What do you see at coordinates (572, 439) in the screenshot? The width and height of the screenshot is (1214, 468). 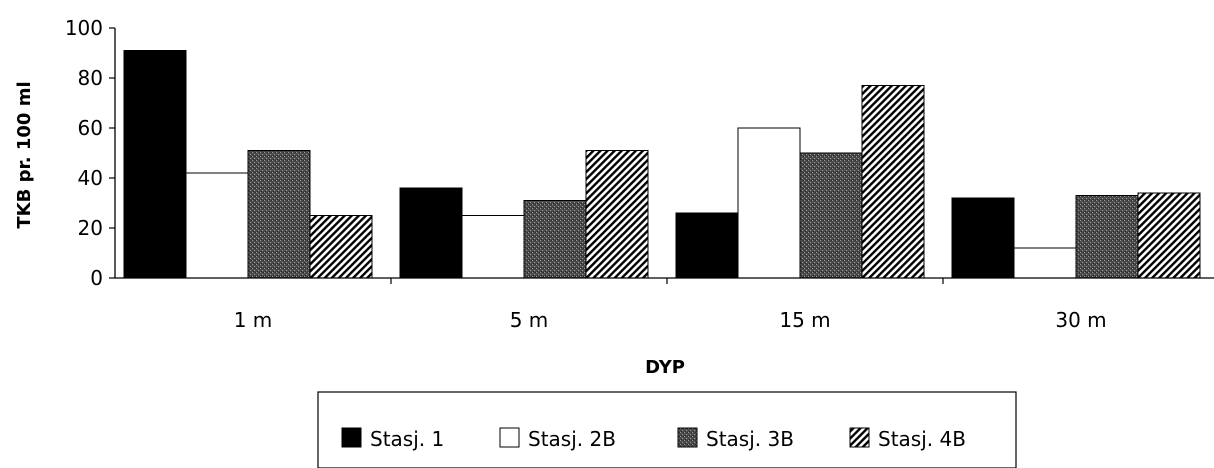 I see `legend-label: Stasj. 2B` at bounding box center [572, 439].